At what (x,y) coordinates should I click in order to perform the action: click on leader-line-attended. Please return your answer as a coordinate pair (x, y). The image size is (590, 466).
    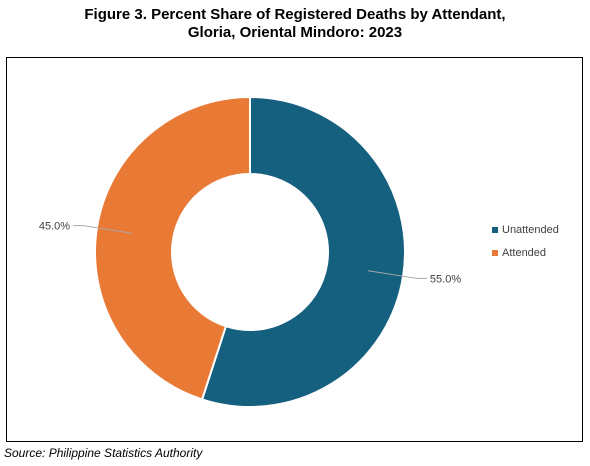
    Looking at the image, I should click on (103, 229).